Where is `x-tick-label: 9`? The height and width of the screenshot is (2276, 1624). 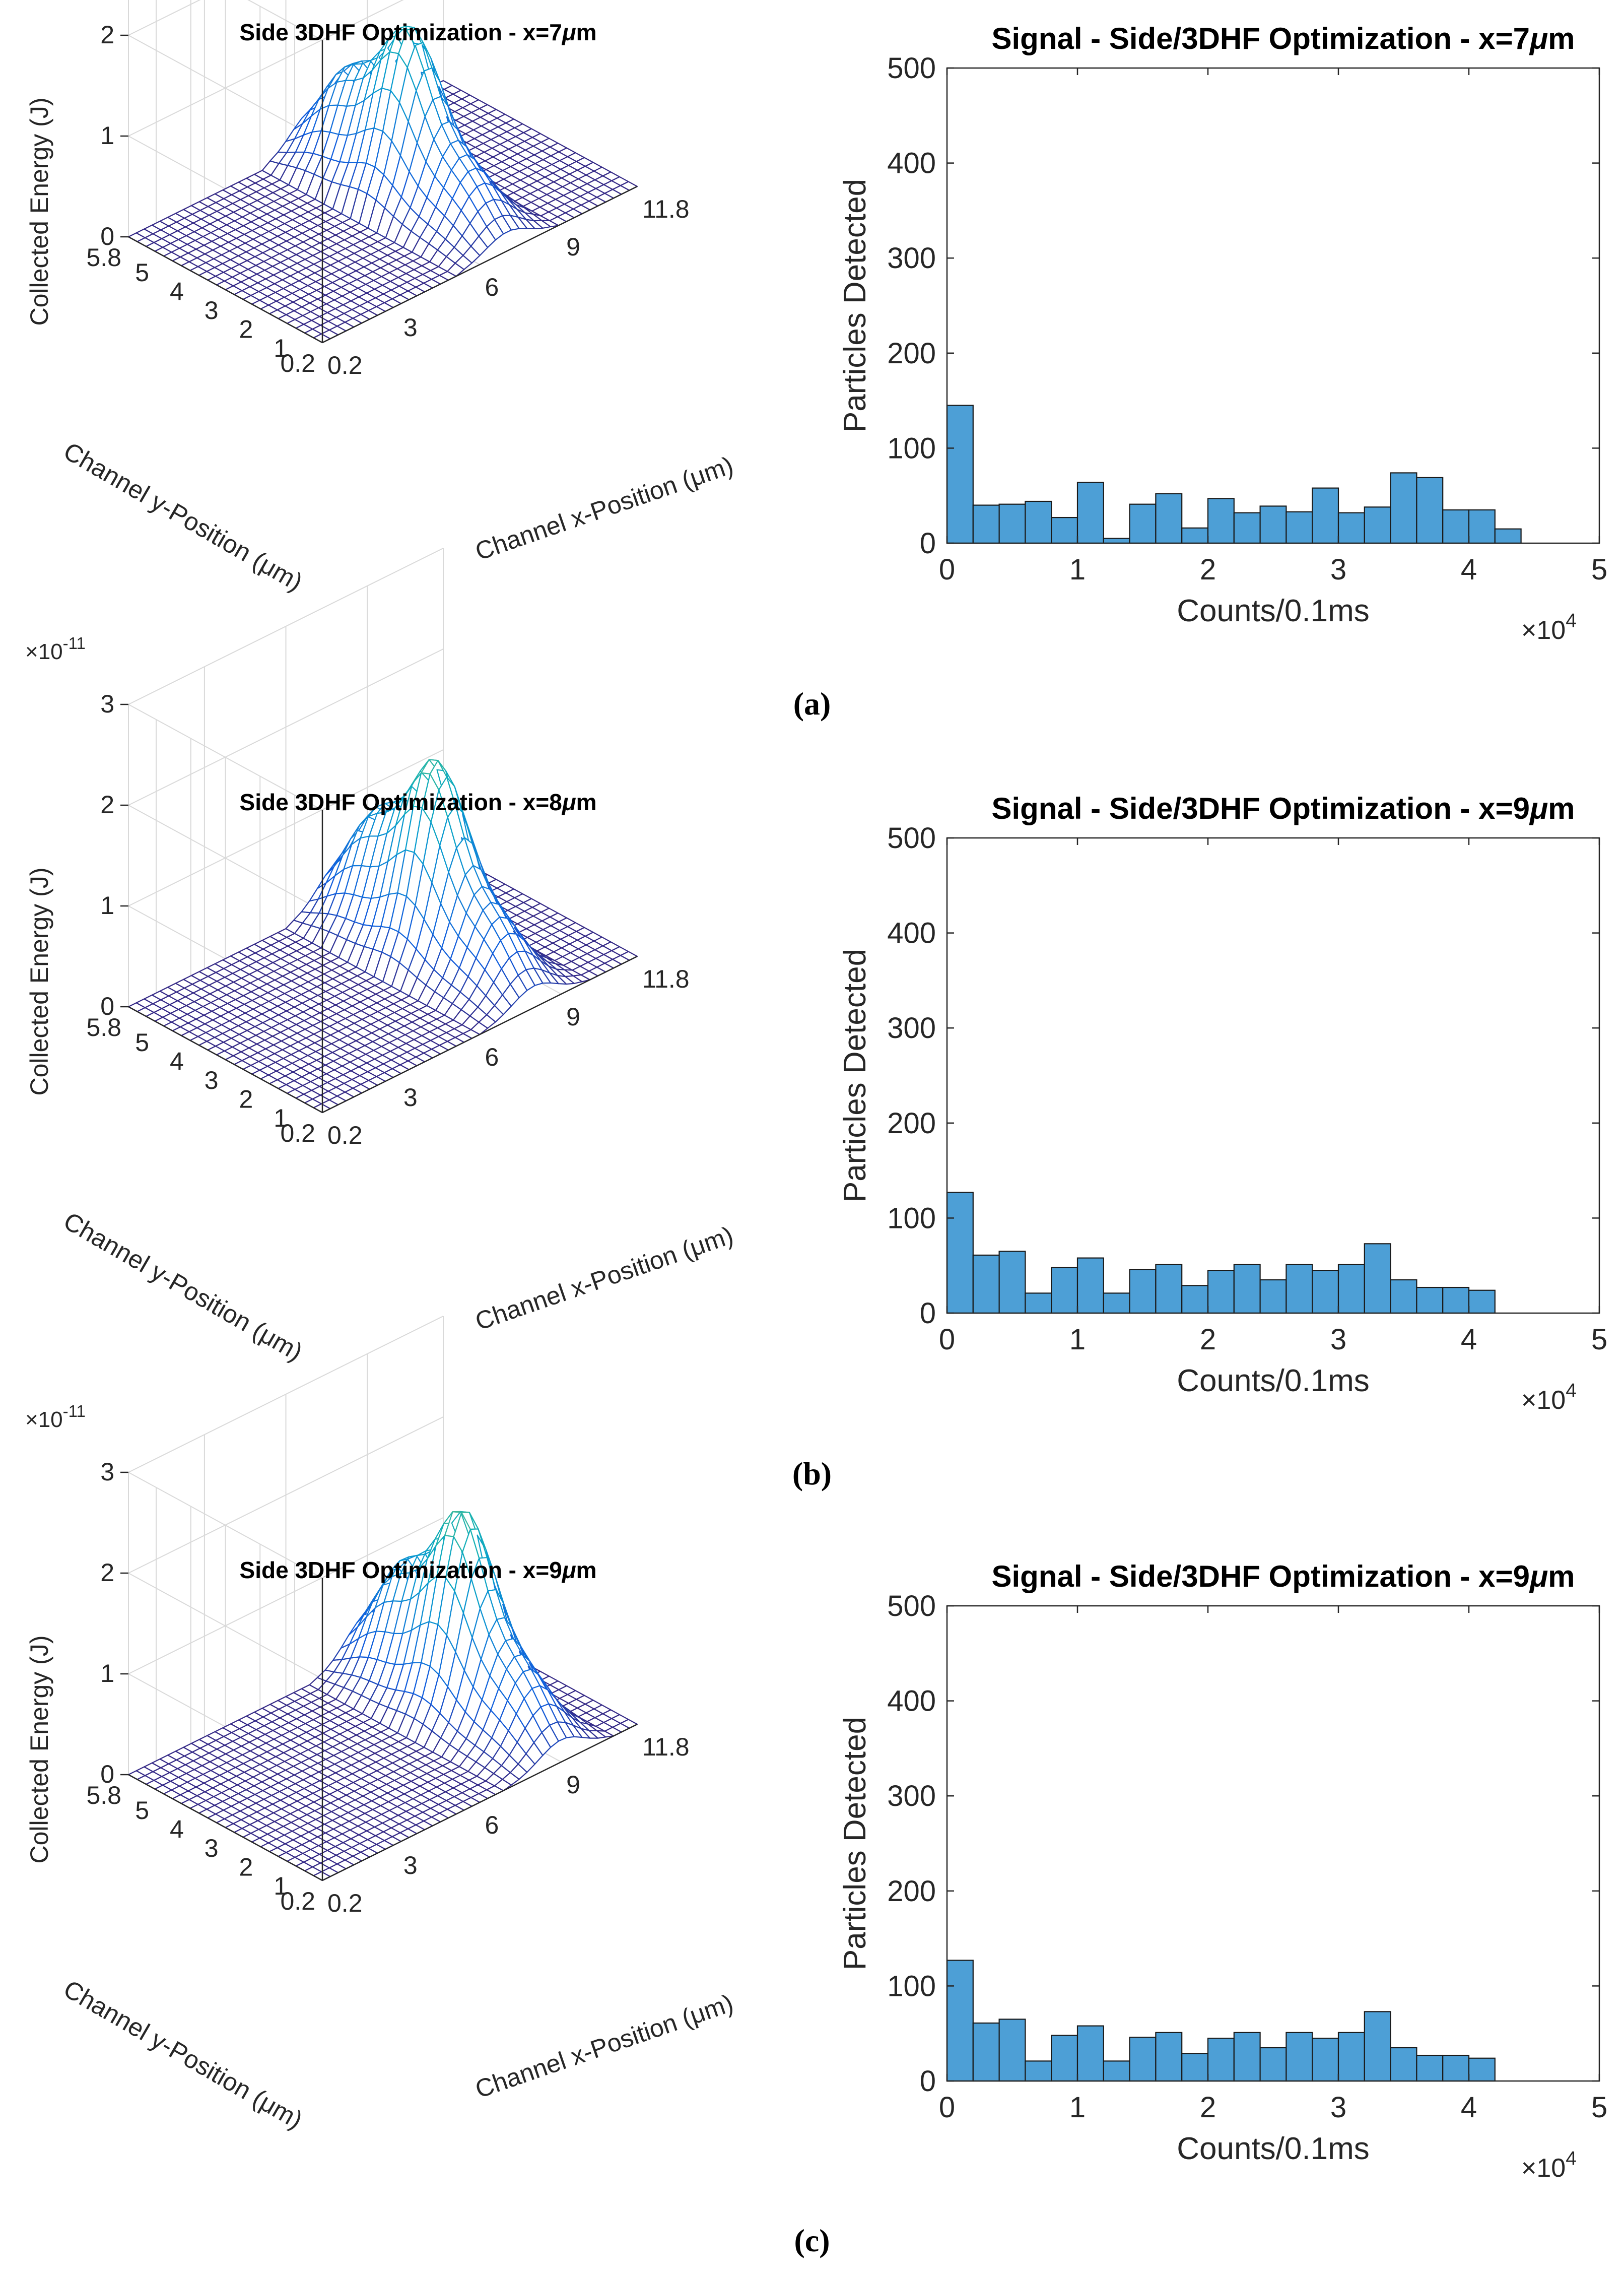 x-tick-label: 9 is located at coordinates (573, 1017).